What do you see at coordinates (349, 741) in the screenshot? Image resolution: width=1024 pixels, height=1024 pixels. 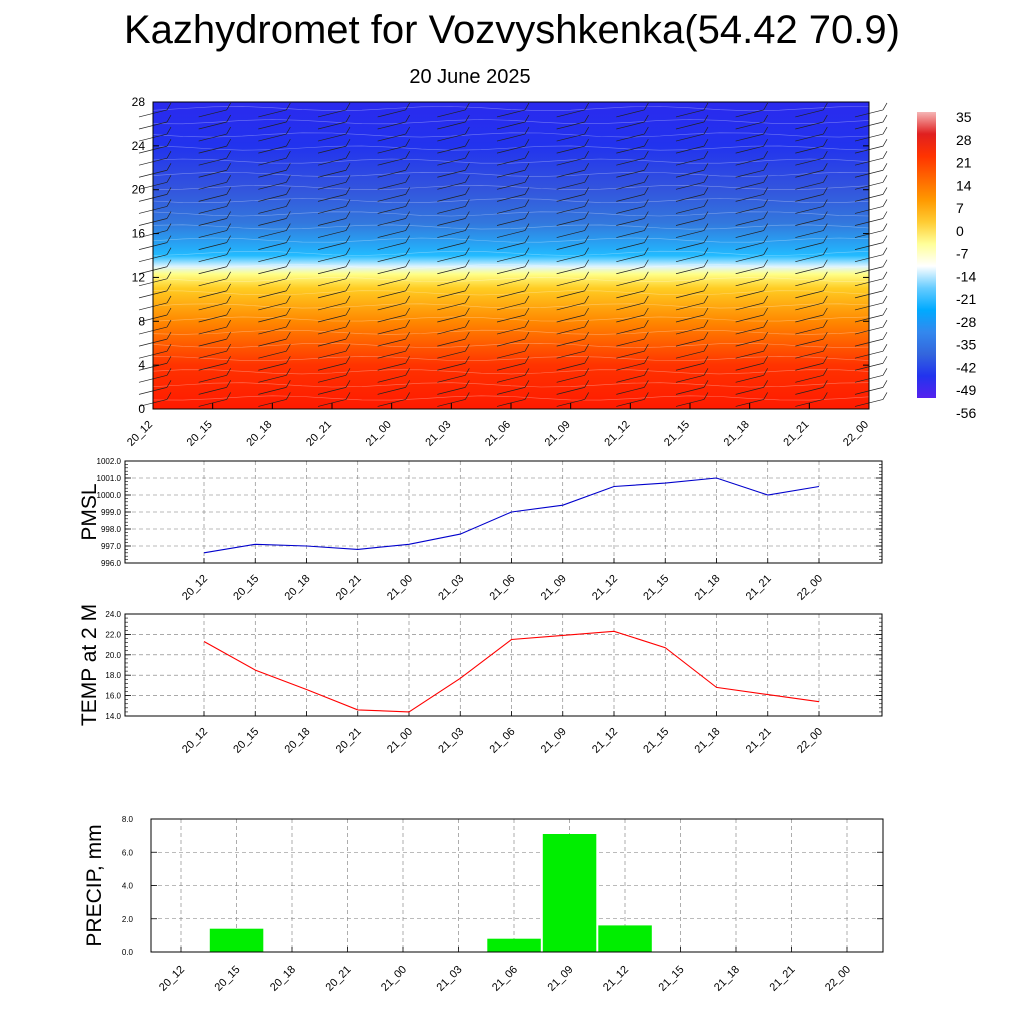 I see `x-tick-label: 20_21` at bounding box center [349, 741].